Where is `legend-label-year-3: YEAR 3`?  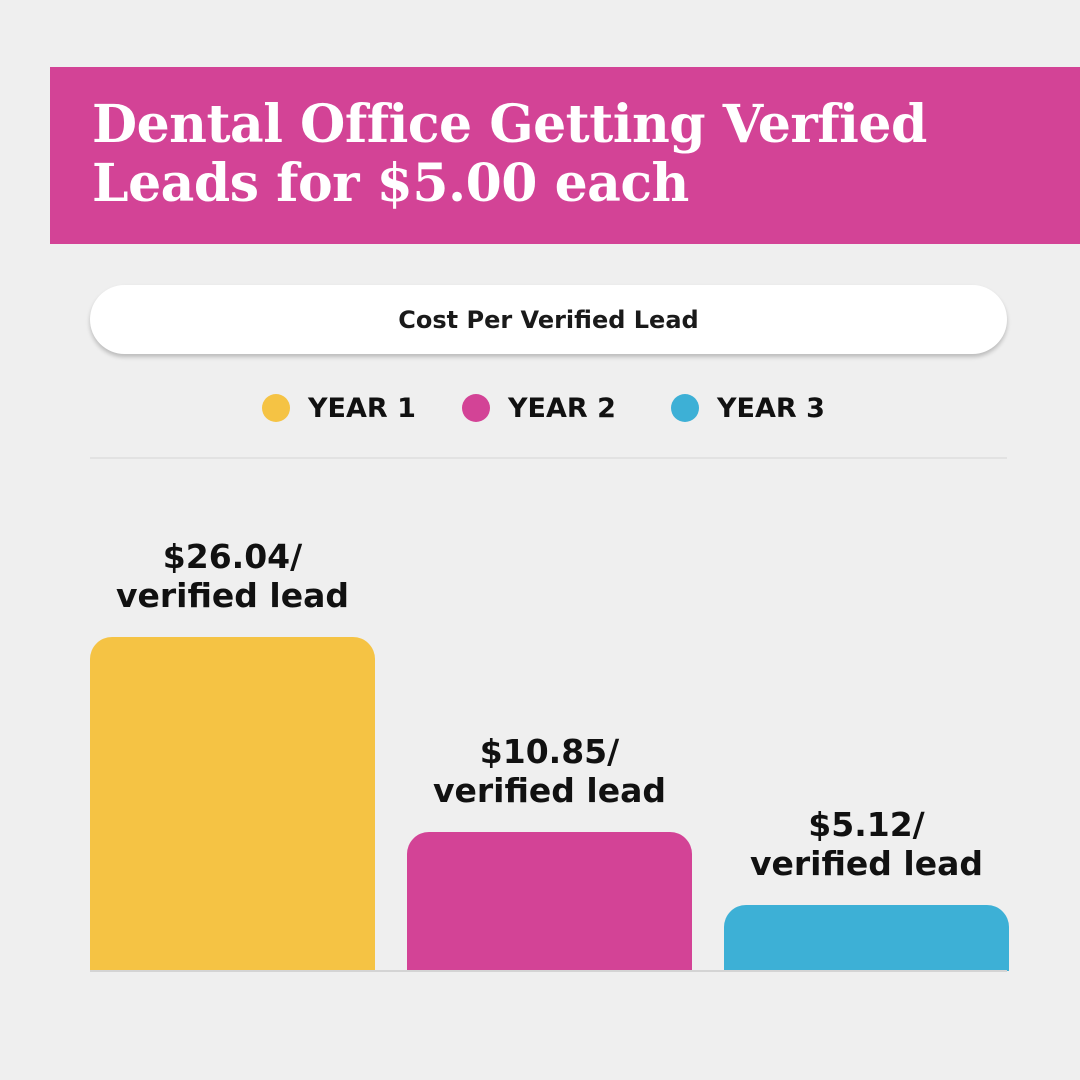
legend-label-year-3: YEAR 3 is located at coordinates (771, 408).